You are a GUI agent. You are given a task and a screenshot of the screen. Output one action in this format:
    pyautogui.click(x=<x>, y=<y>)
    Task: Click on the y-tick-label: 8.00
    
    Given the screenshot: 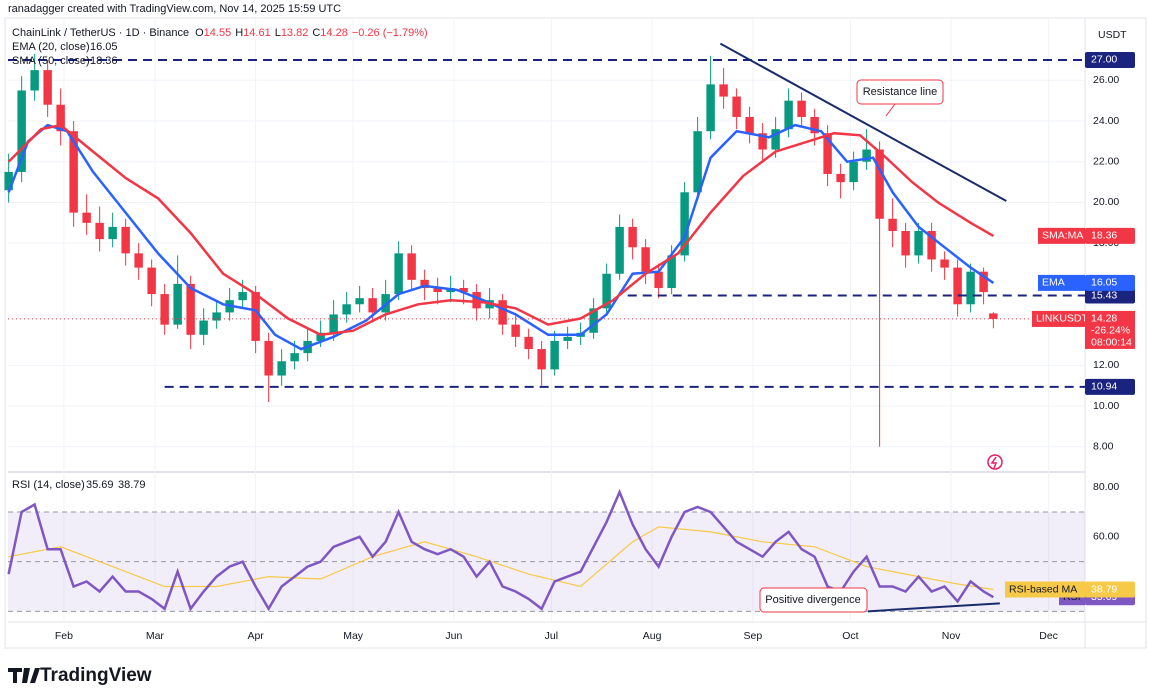 What is the action you would take?
    pyautogui.click(x=1103, y=447)
    